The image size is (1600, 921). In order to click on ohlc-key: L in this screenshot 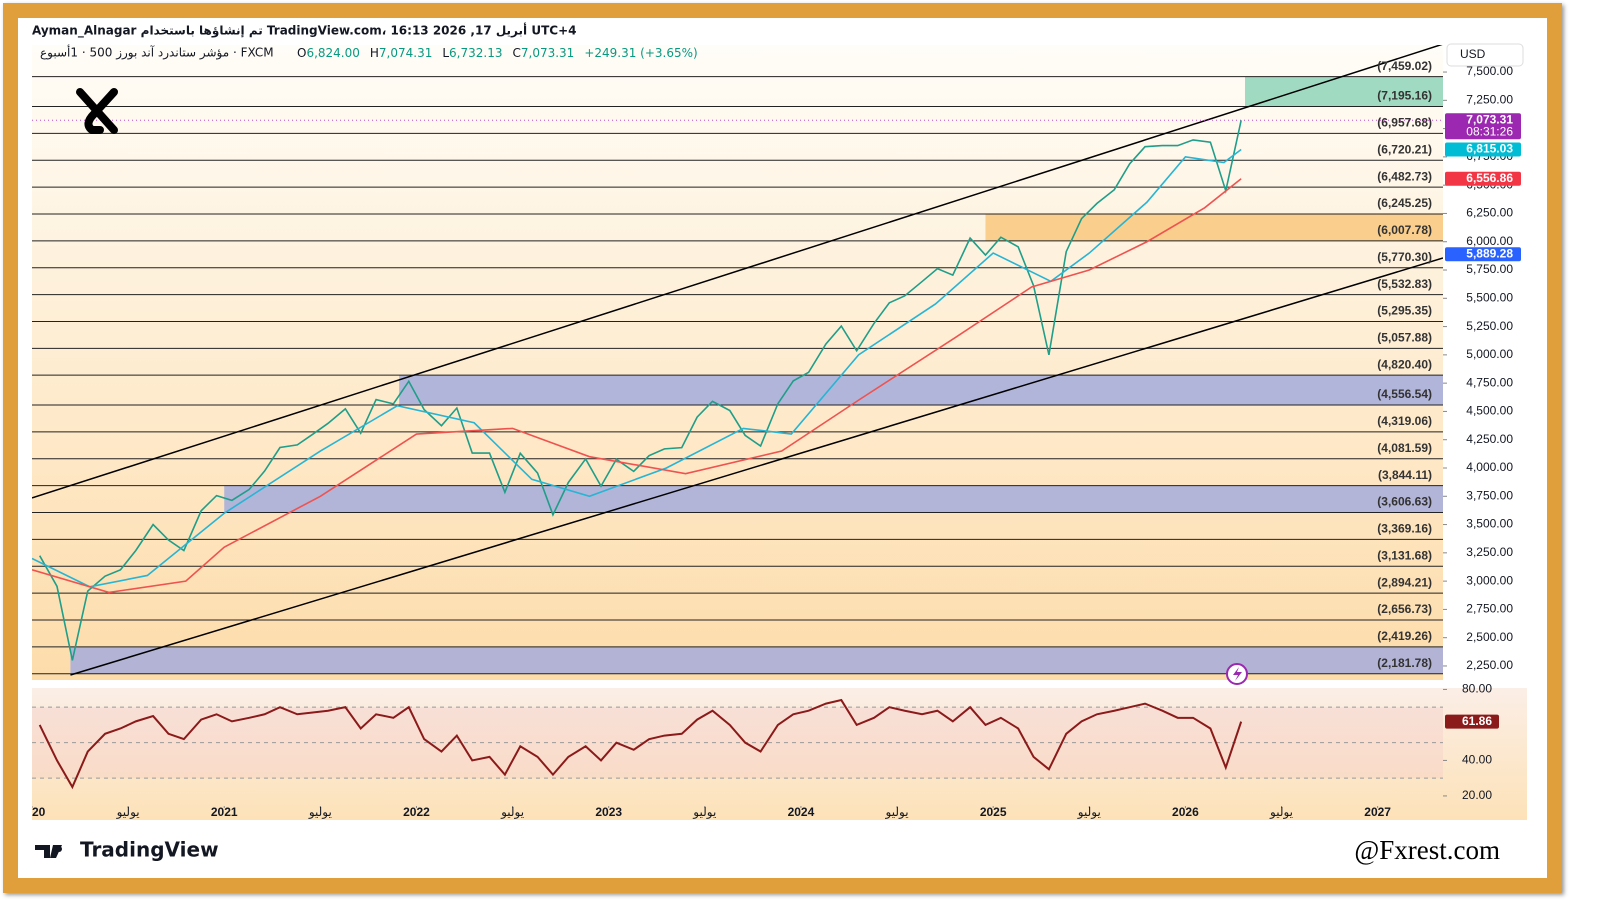, I will do `click(445, 53)`.